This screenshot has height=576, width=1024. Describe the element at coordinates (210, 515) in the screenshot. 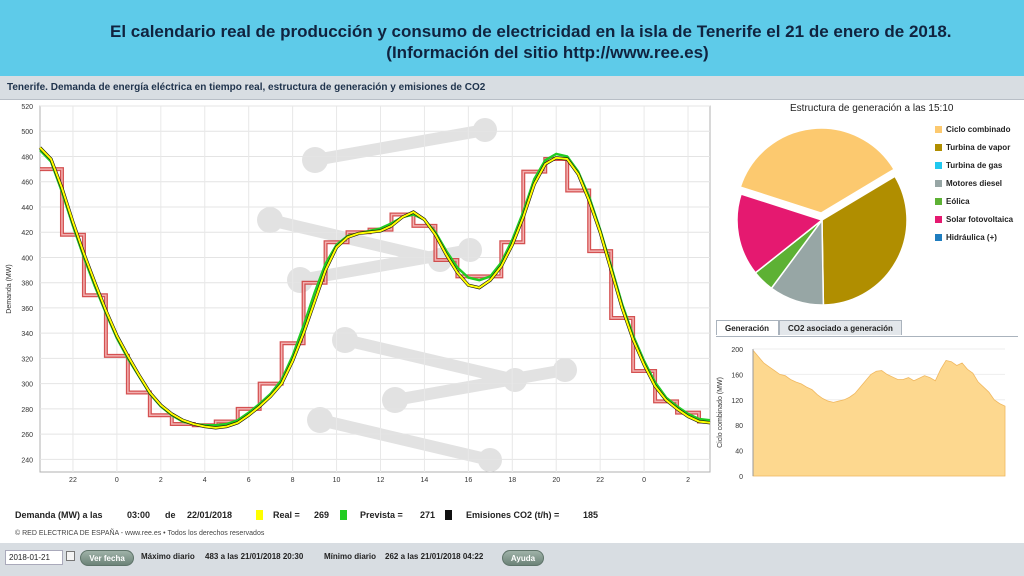

I see `readout-date: 22/01/2018` at that location.